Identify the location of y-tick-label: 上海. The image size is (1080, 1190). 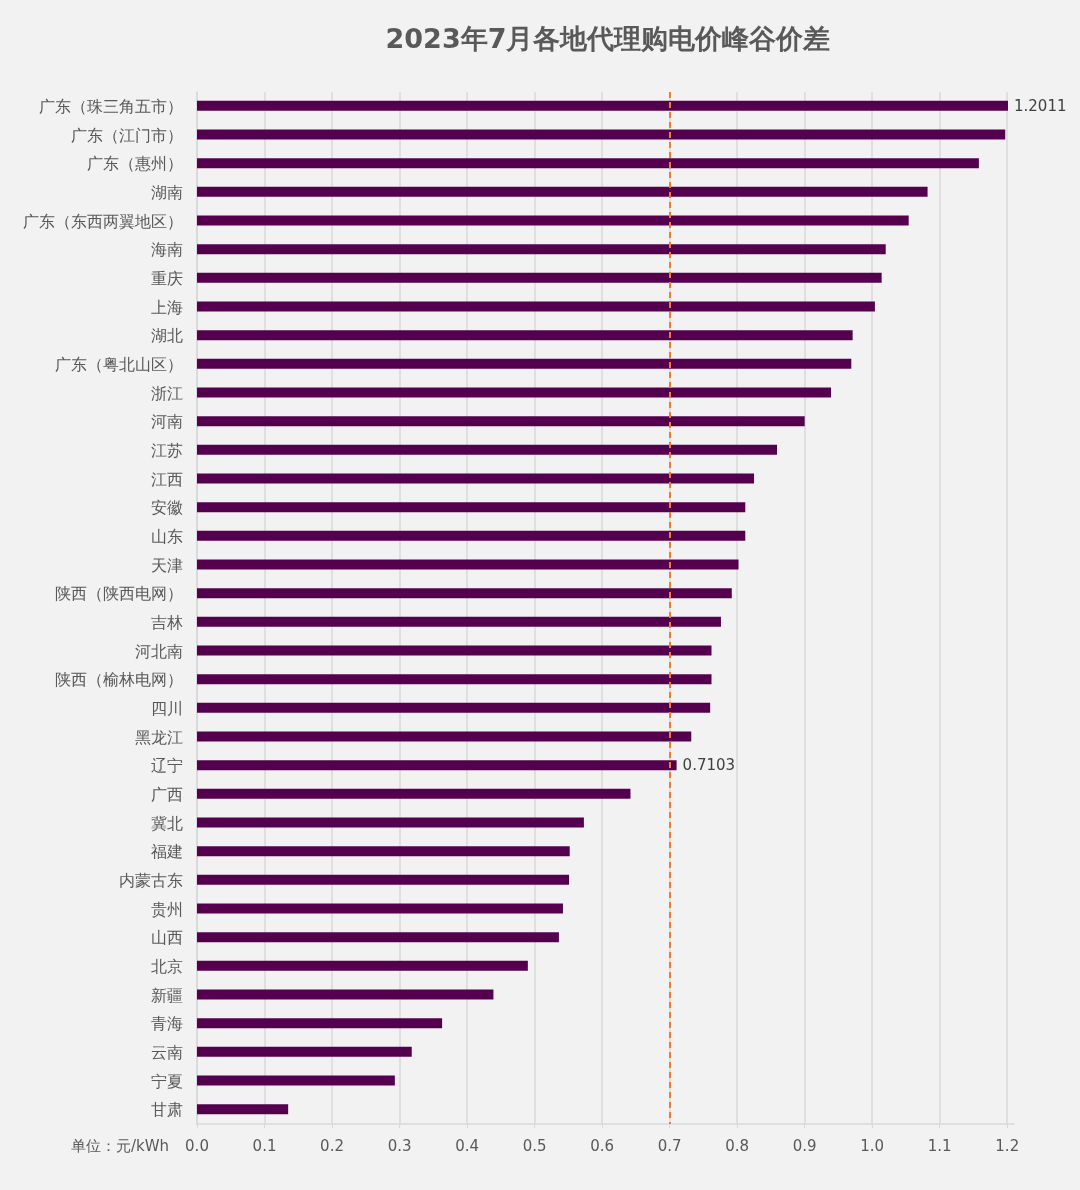
(167, 307).